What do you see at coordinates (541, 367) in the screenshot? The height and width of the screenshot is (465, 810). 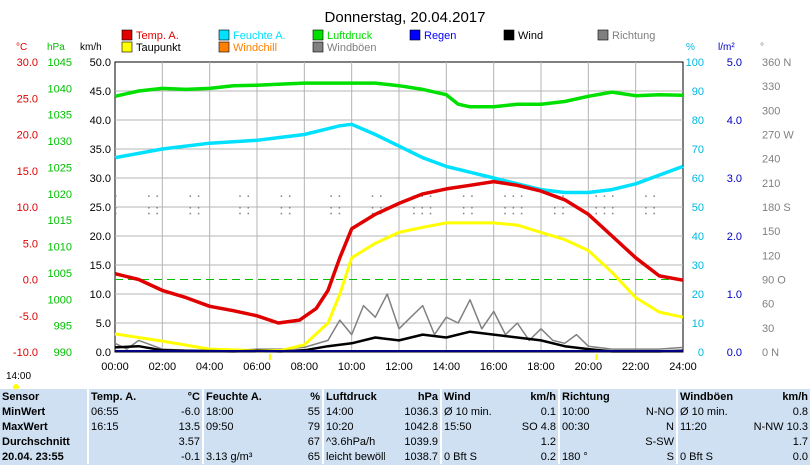 I see `x-tick-label: 18:00` at bounding box center [541, 367].